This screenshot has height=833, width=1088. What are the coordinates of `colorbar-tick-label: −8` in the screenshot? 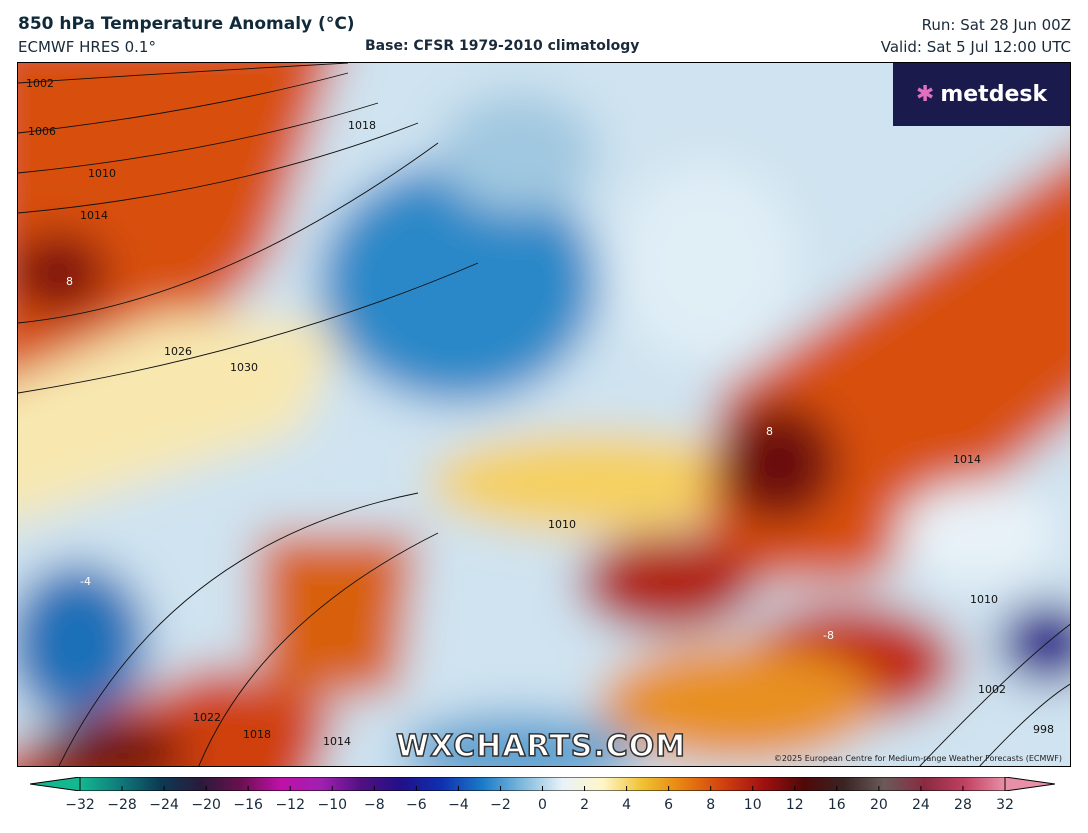 It's located at (374, 805).